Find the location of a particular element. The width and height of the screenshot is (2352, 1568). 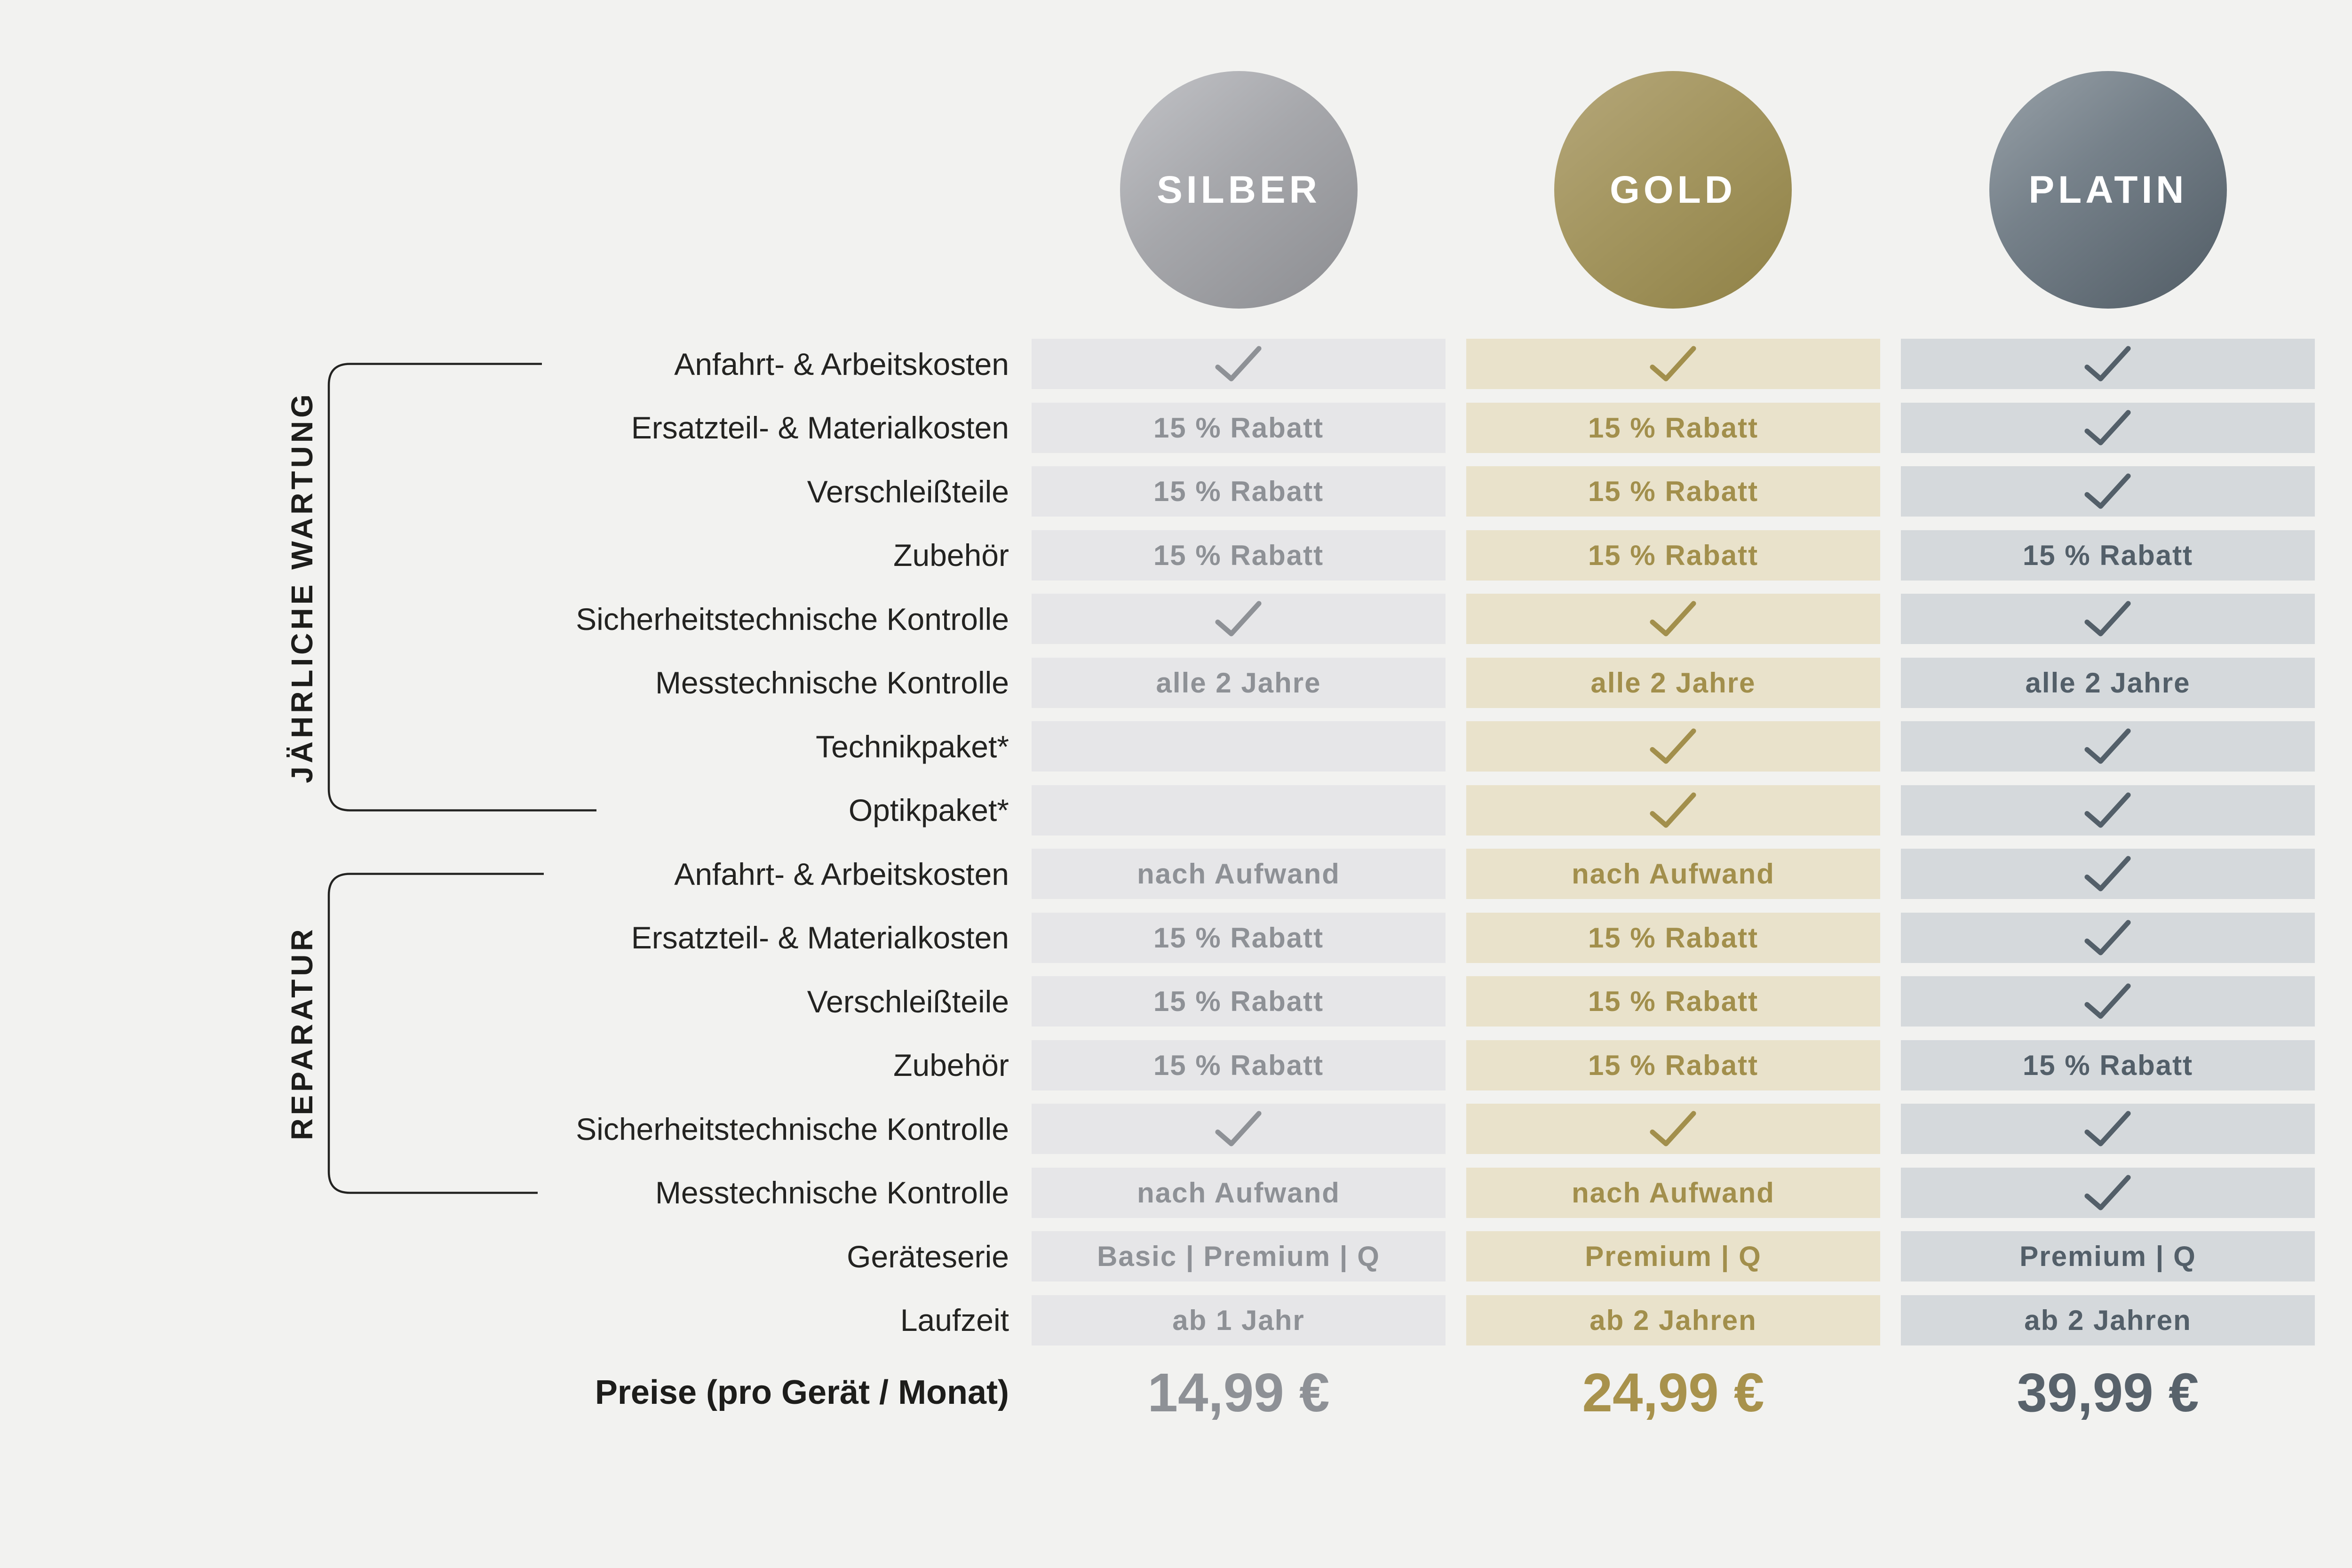

row-label: Messtechnische Kontrolle is located at coordinates (832, 682).